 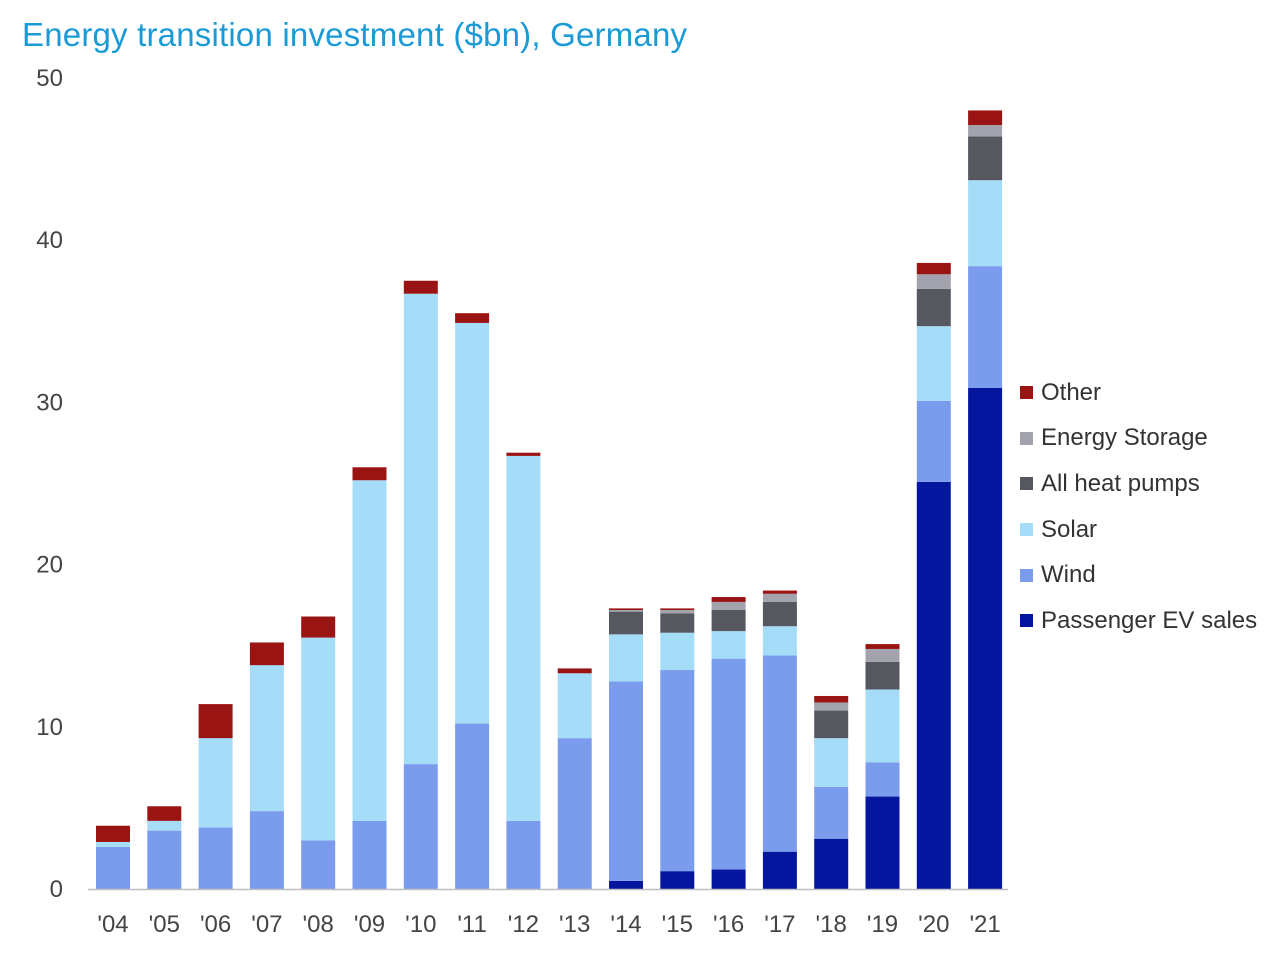 I want to click on legend-item: Wind, so click(x=1138, y=575).